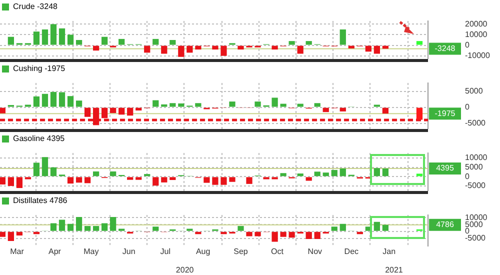 The width and height of the screenshot is (500, 275). Describe the element at coordinates (476, 34) in the screenshot. I see `y-tick-label: 10000` at that location.